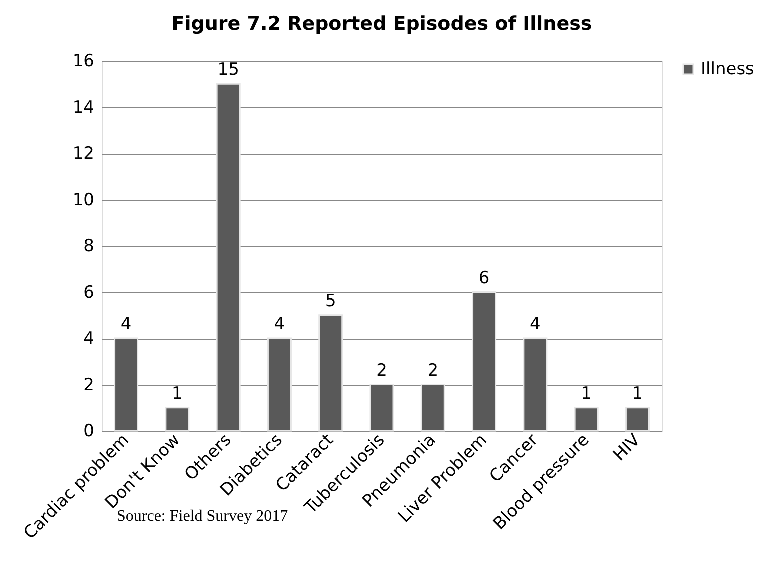  Describe the element at coordinates (484, 278) in the screenshot. I see `data-label: 6` at that location.